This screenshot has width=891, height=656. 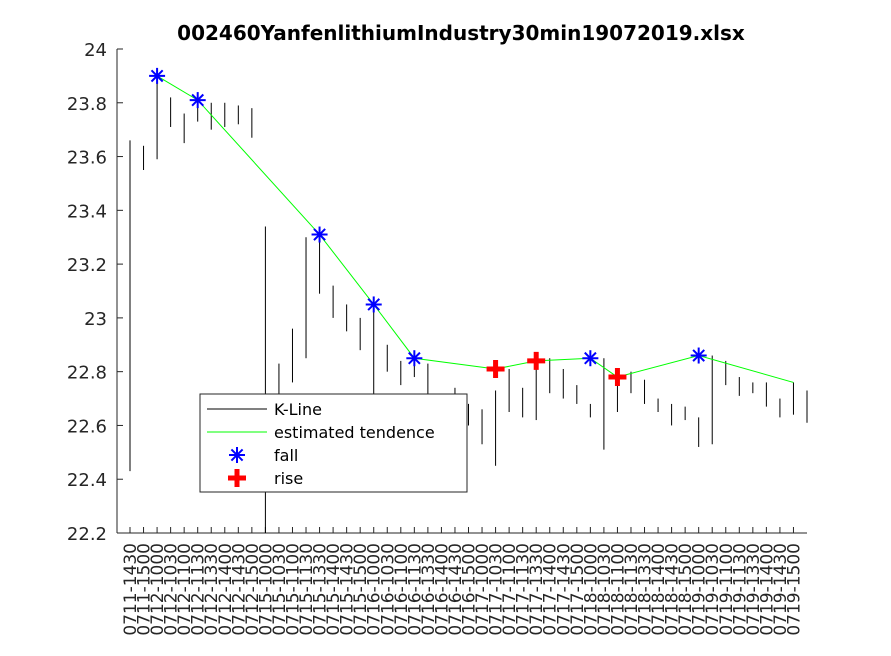 What do you see at coordinates (537, 589) in the screenshot?
I see `x-tick-label: 0717-1330` at bounding box center [537, 589].